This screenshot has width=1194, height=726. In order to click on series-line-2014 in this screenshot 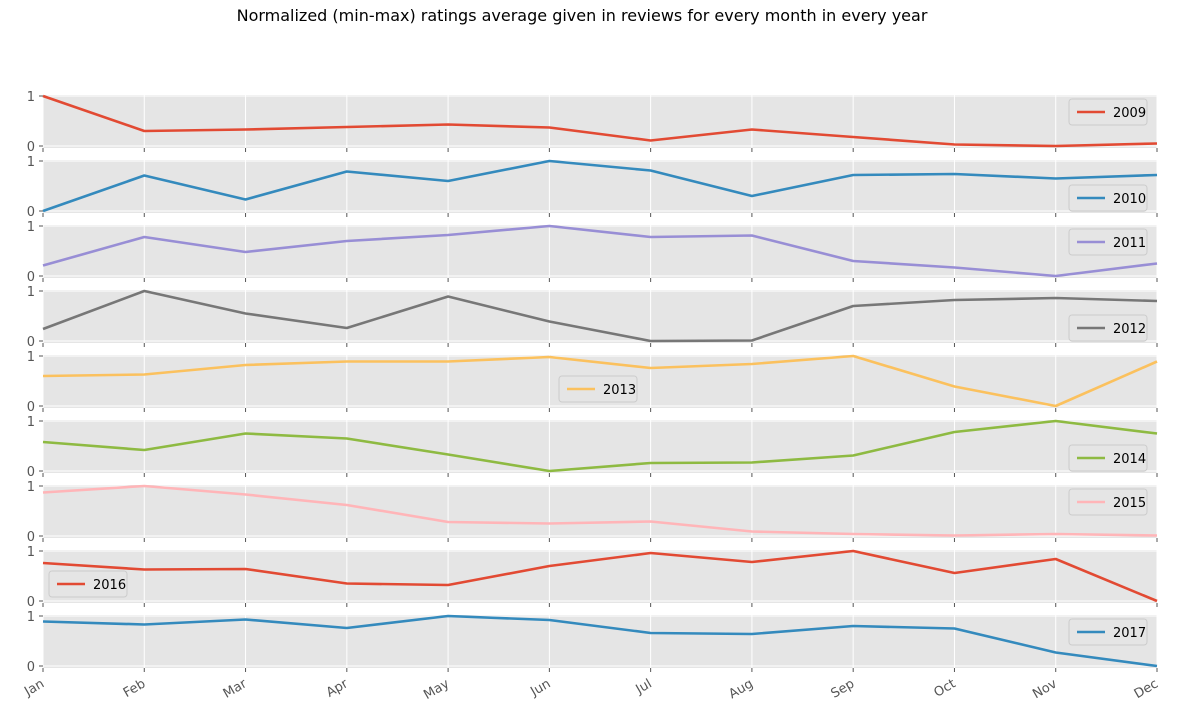, I will do `click(600, 446)`.